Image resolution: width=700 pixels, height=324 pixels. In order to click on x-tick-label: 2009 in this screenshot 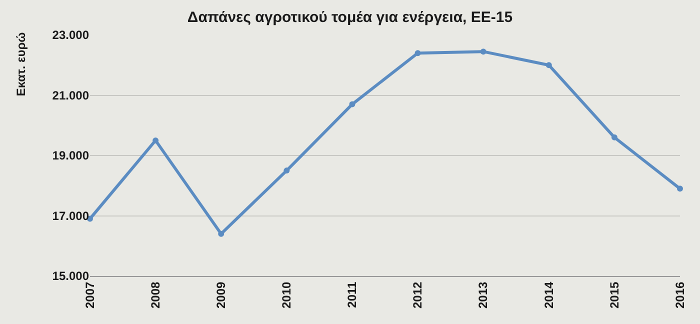, I will do `click(221, 295)`.